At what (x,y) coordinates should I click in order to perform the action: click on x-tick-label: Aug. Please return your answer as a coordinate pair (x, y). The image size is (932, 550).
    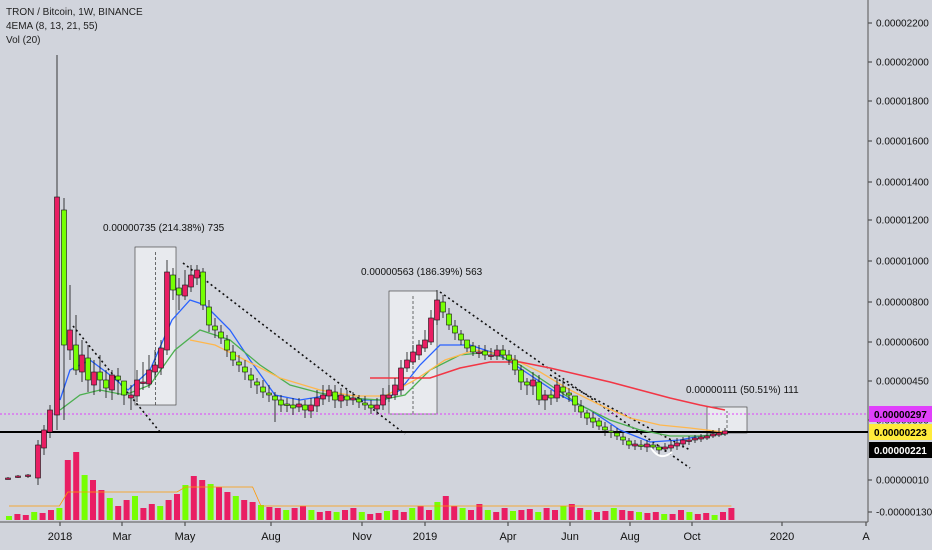
    Looking at the image, I should click on (271, 537).